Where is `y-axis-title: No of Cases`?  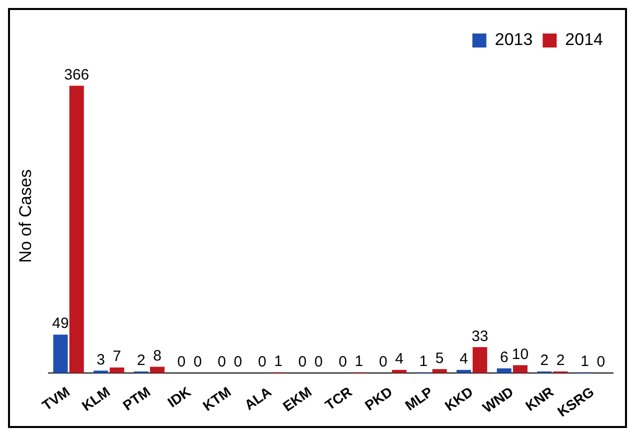
y-axis-title: No of Cases is located at coordinates (25, 216).